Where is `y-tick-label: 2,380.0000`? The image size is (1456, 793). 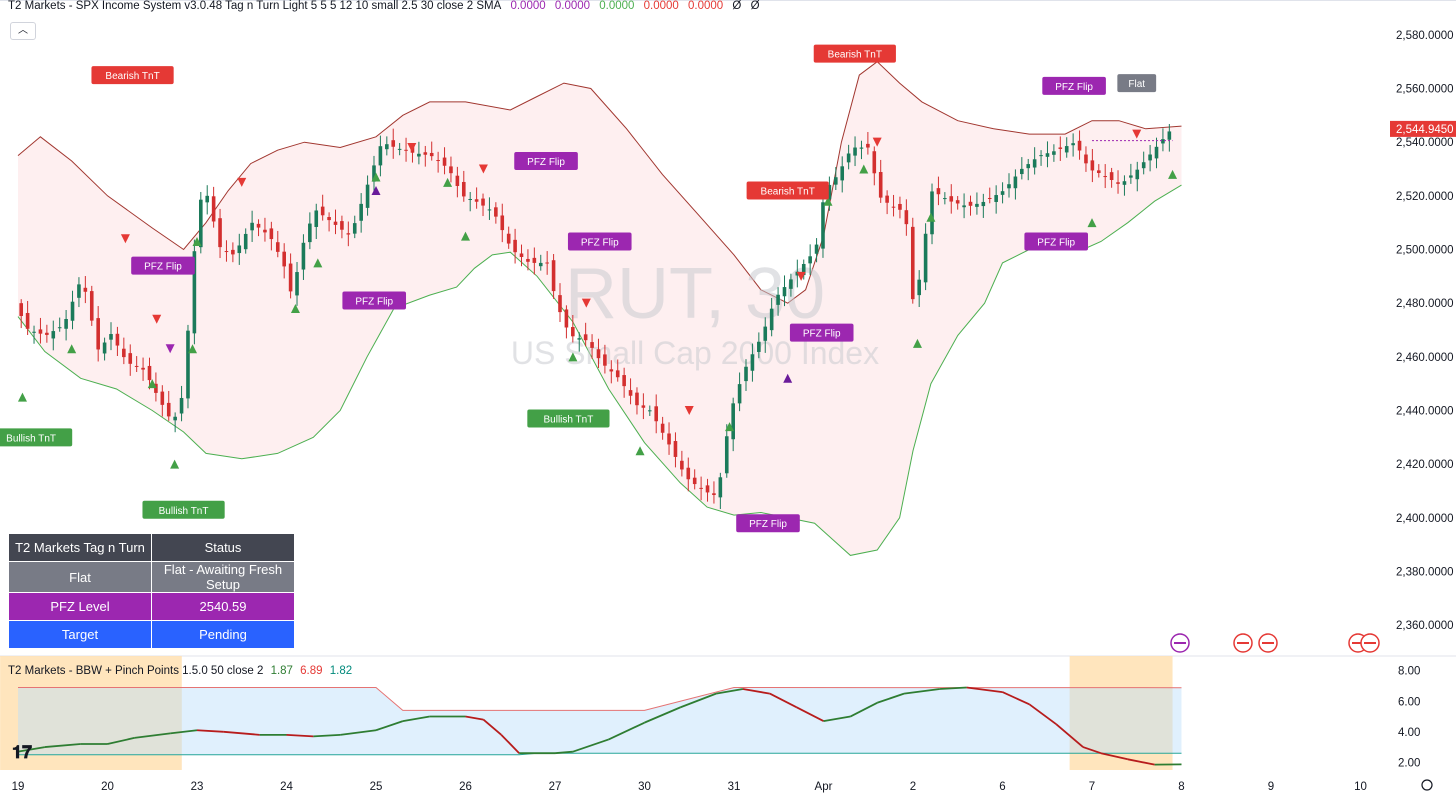
y-tick-label: 2,380.0000 is located at coordinates (1425, 573).